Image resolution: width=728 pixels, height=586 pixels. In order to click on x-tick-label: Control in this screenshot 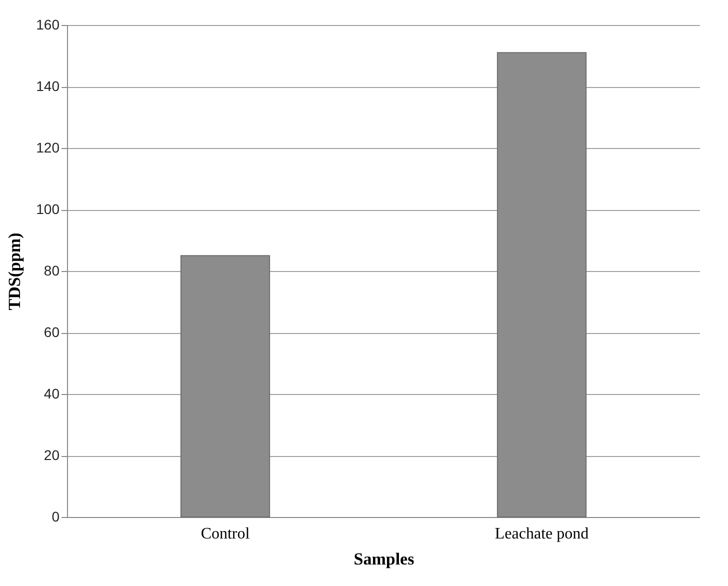, I will do `click(225, 534)`.